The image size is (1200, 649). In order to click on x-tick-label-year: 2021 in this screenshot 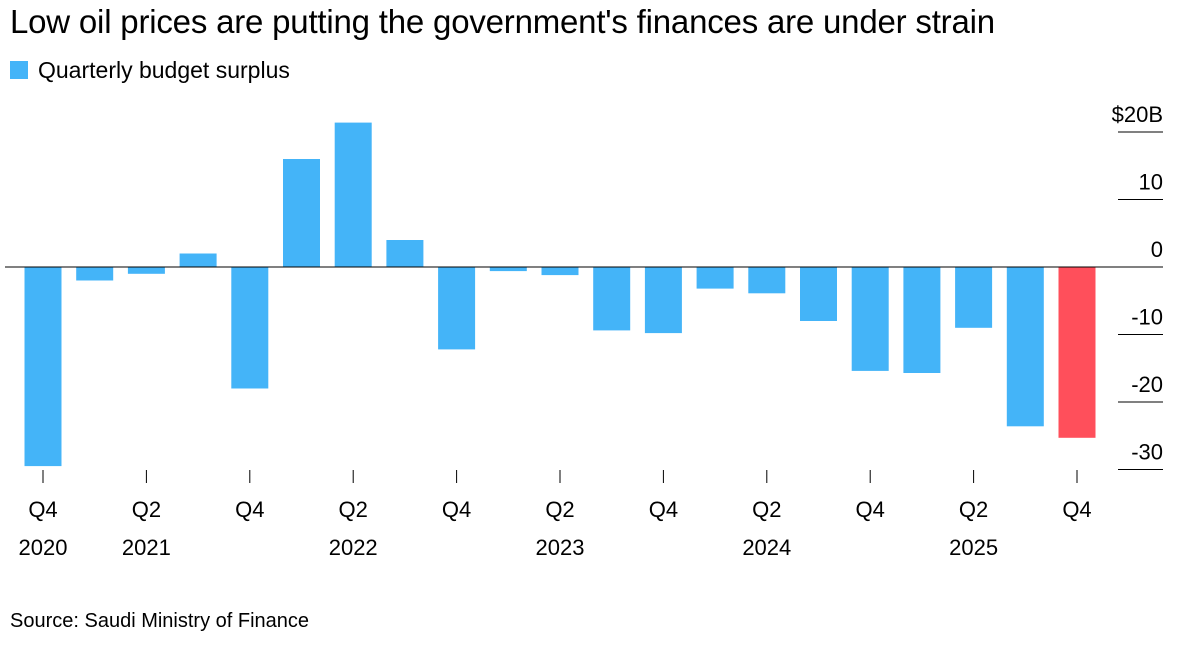, I will do `click(146, 547)`.